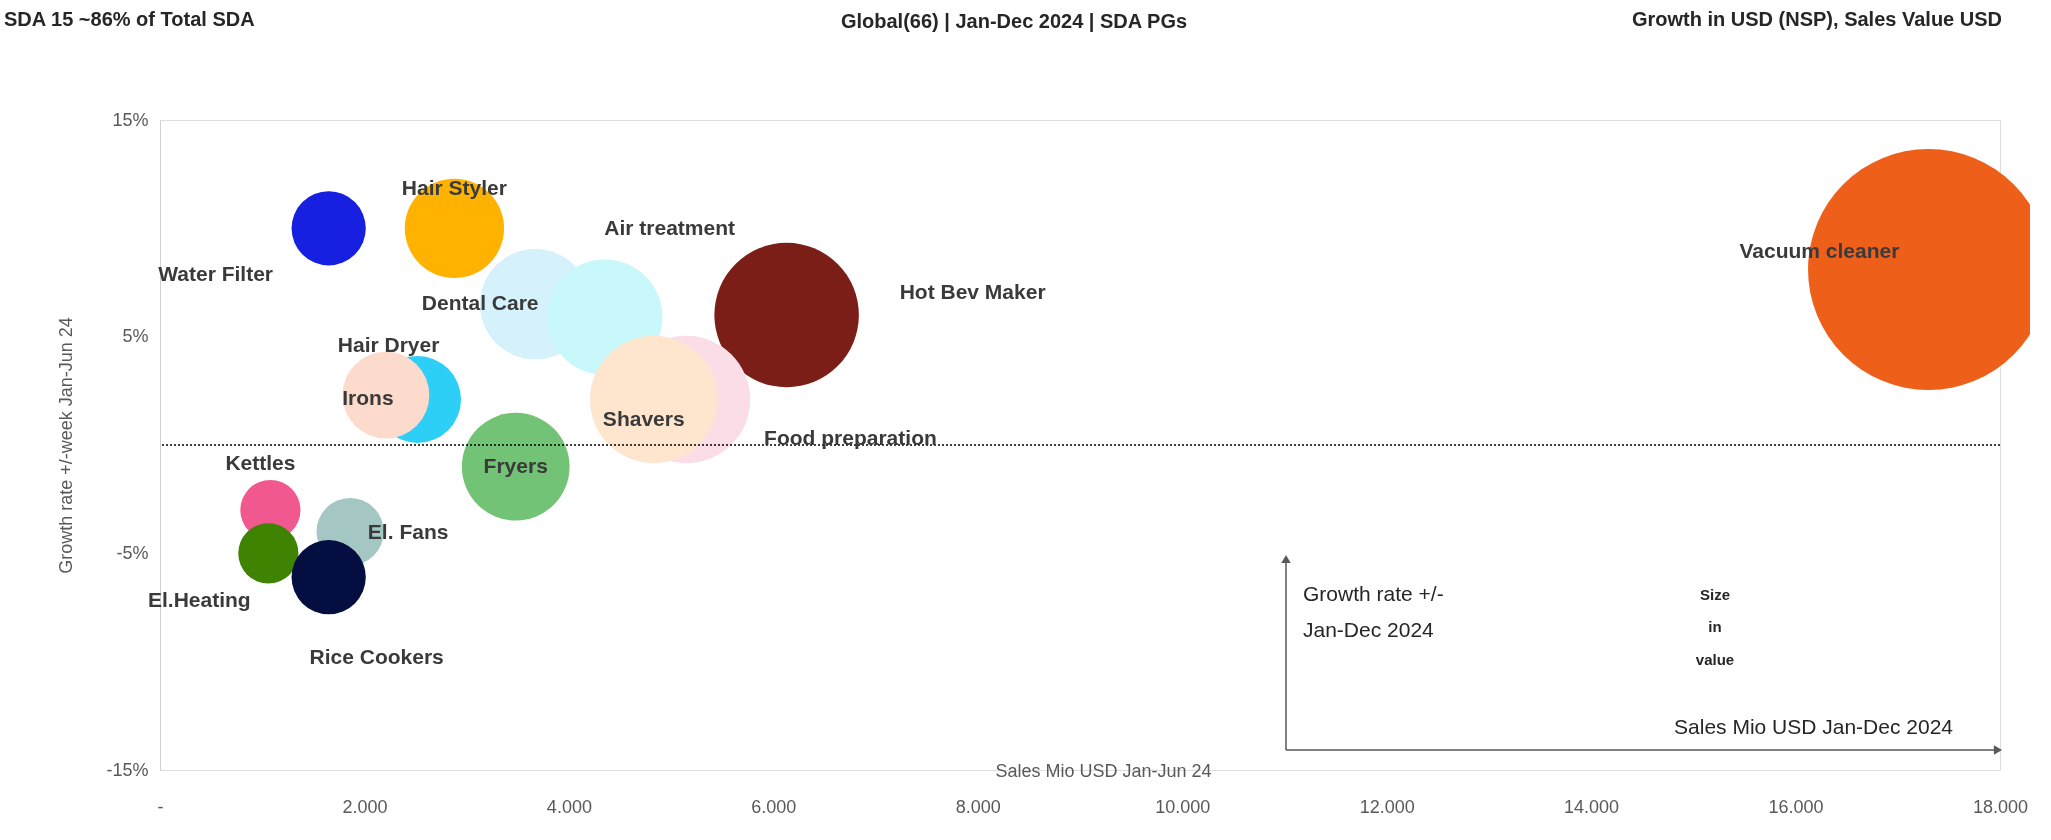  What do you see at coordinates (480, 303) in the screenshot?
I see `series-label: Dental Care` at bounding box center [480, 303].